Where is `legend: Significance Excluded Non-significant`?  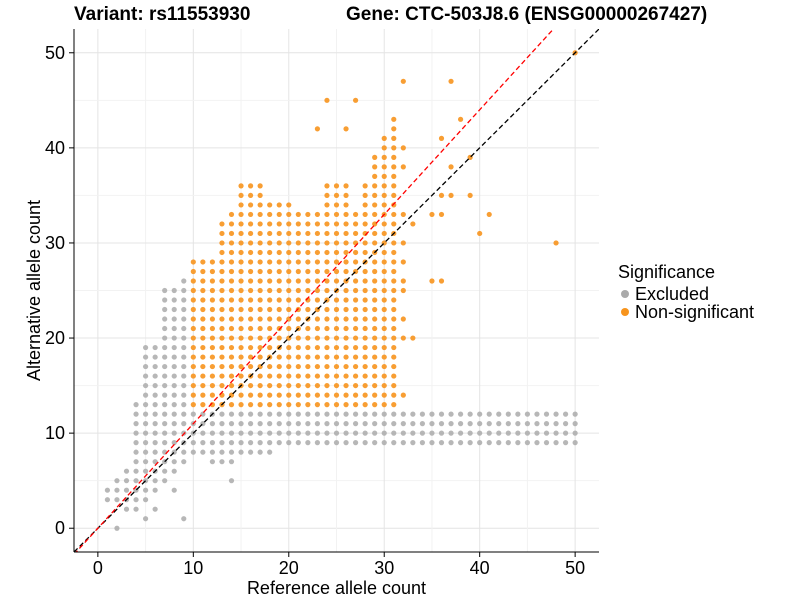
legend: Significance Excluded Non-significant is located at coordinates (686, 291).